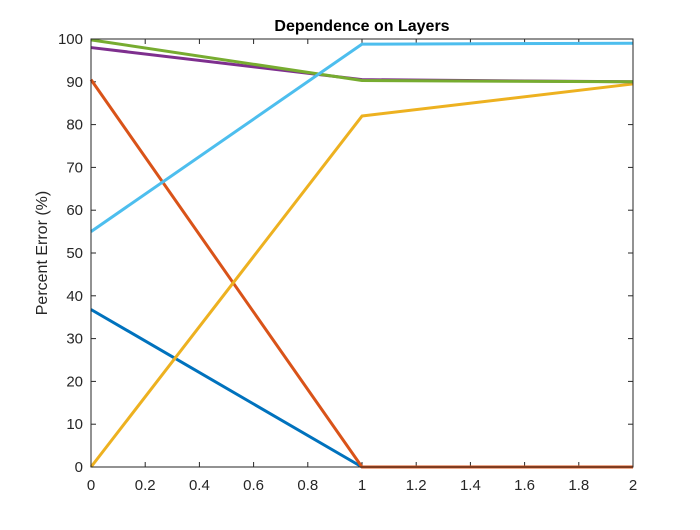 This screenshot has height=530, width=700. Describe the element at coordinates (362, 485) in the screenshot. I see `x-tick-label: 1` at that location.